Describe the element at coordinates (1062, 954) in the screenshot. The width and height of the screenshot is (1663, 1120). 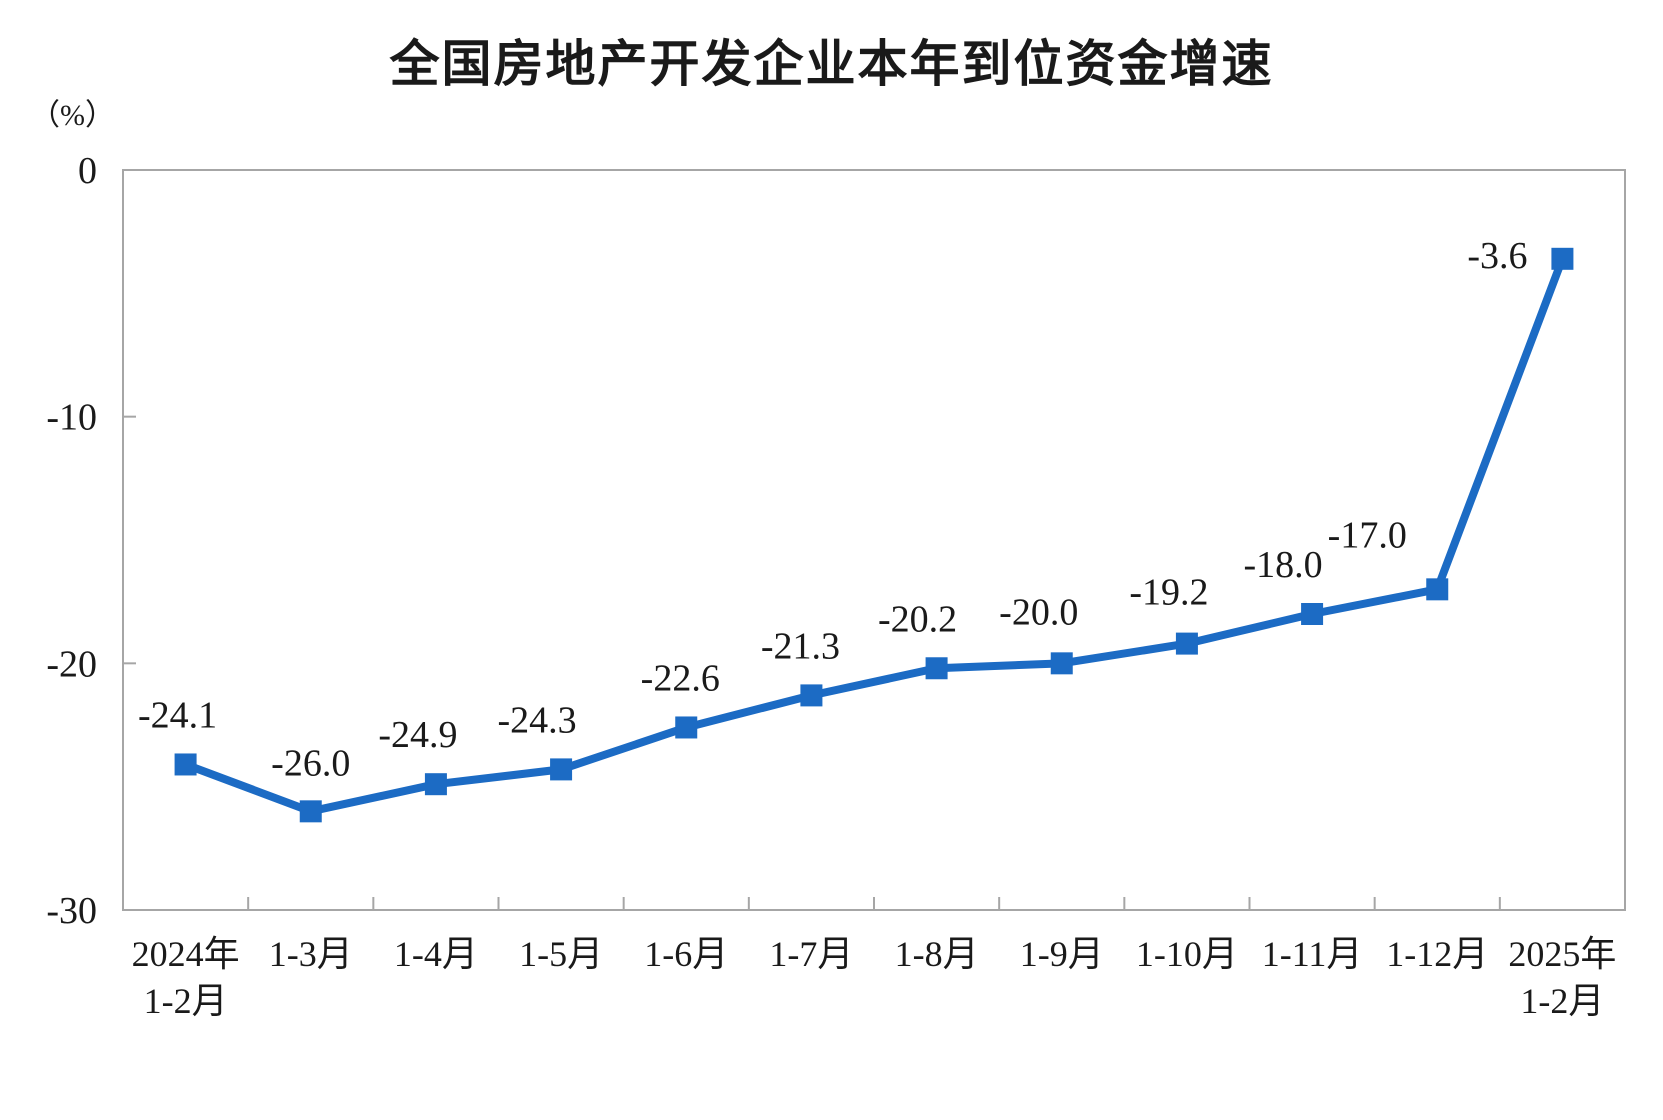
I see `x-axis-label: 1-9月` at that location.